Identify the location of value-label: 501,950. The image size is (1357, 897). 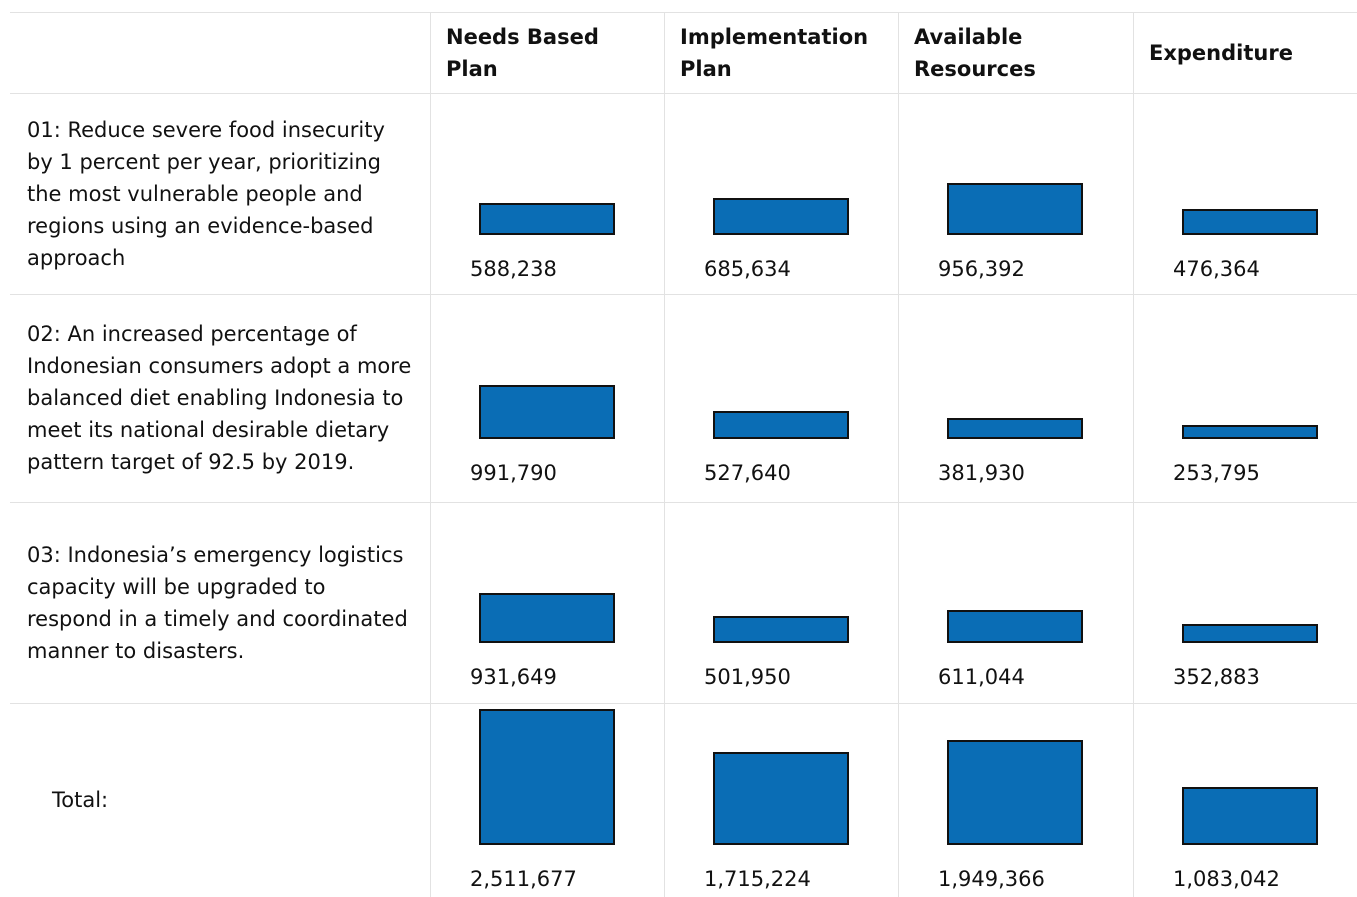
(747, 677).